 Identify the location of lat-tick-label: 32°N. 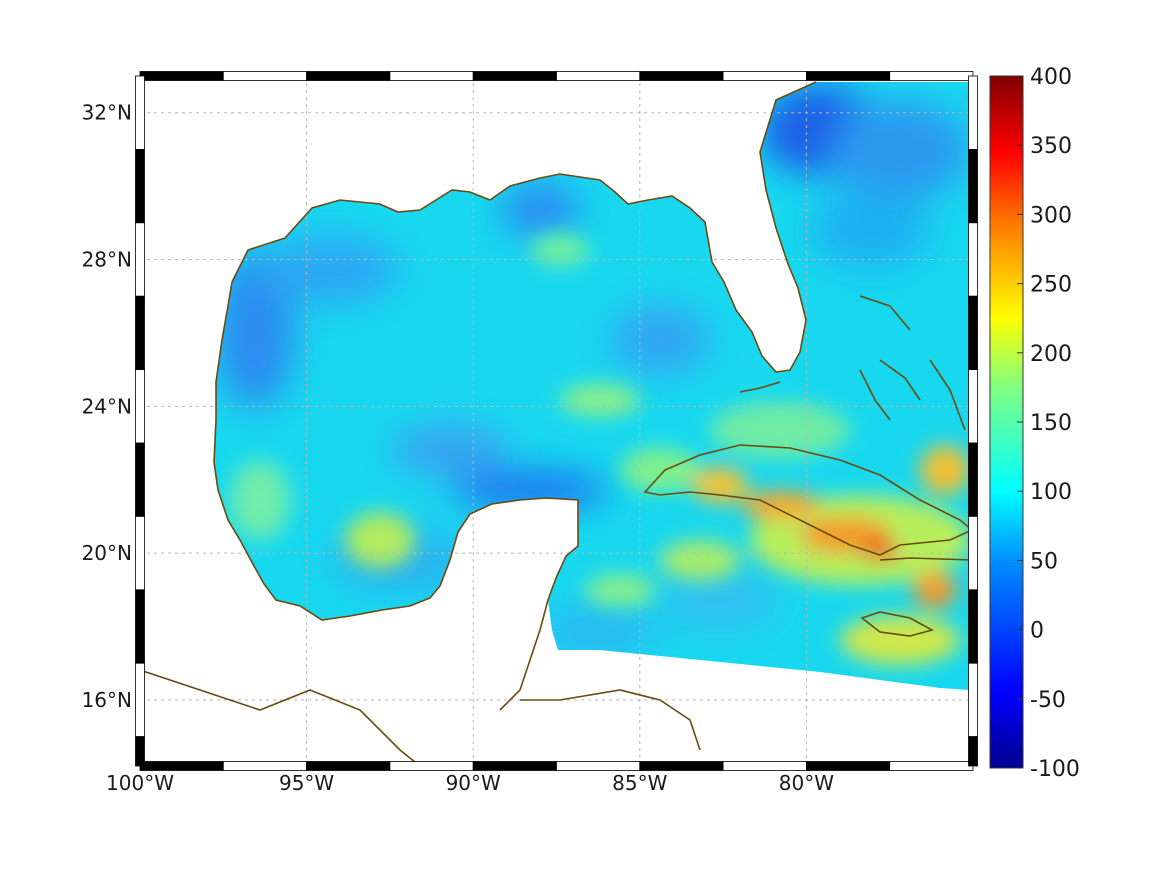
(107, 113).